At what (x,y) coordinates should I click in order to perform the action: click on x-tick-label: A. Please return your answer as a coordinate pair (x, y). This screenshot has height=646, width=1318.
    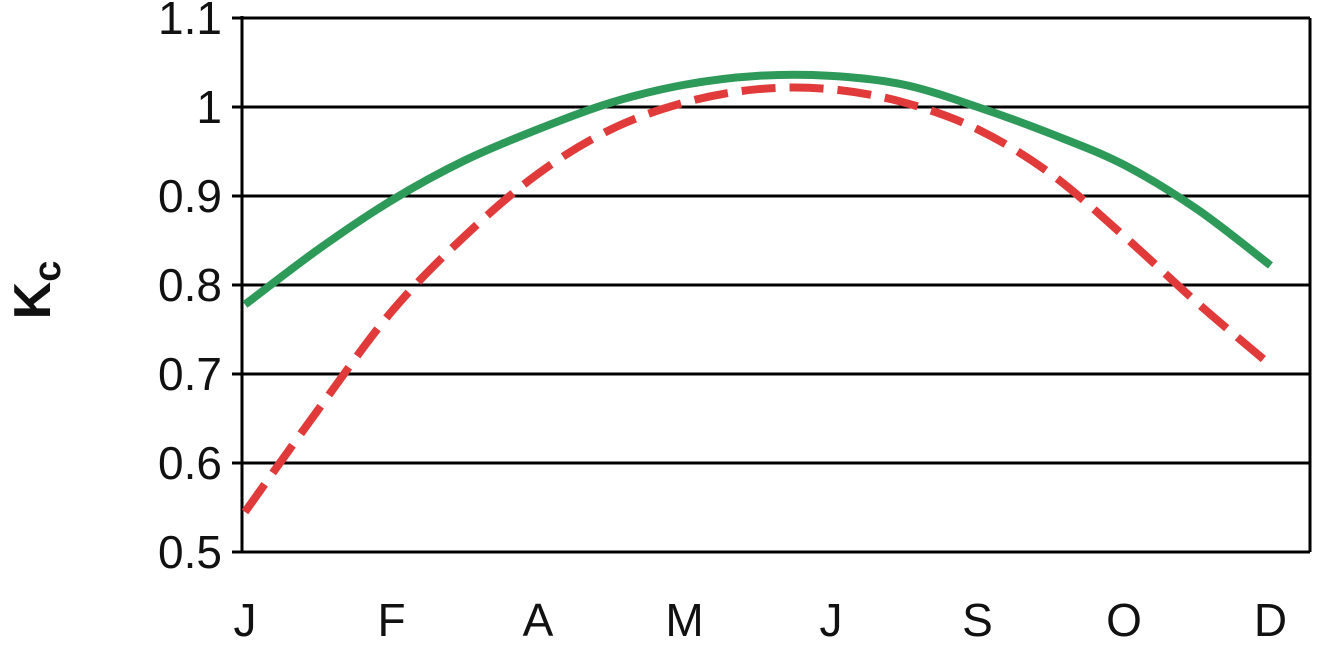
    Looking at the image, I should click on (538, 620).